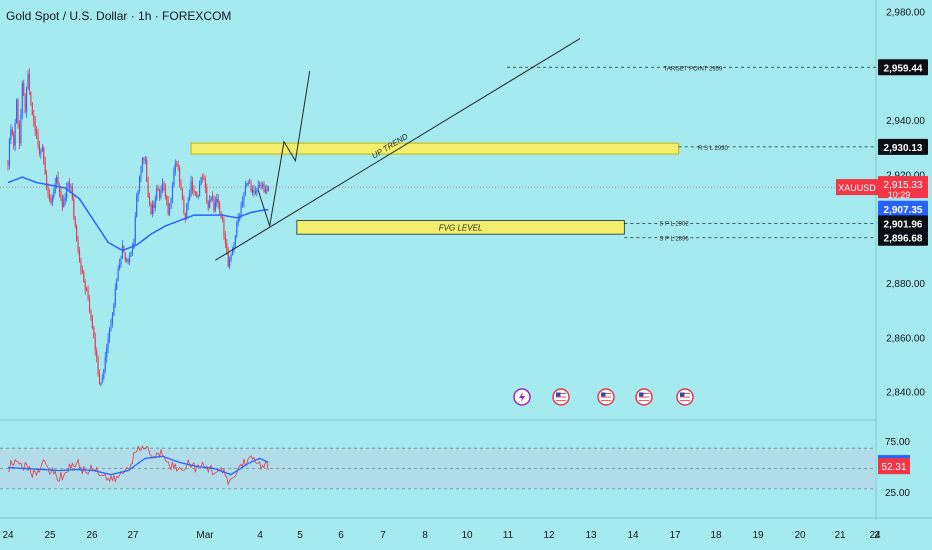 The image size is (932, 550). Describe the element at coordinates (92, 535) in the screenshot. I see `x-tick-label: 26` at that location.